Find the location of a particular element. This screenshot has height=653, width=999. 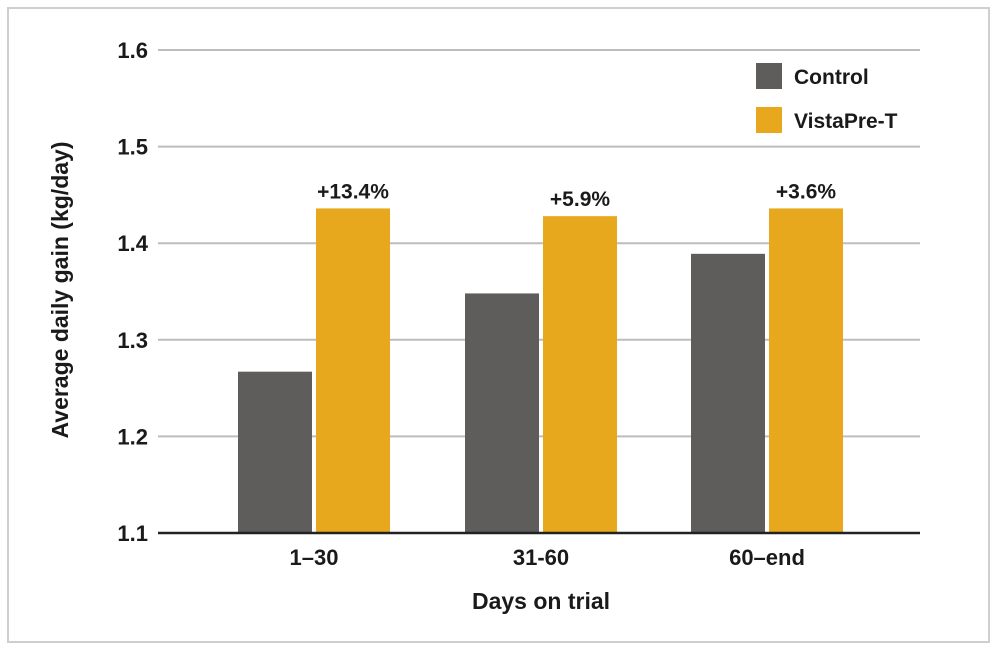

data-label: +3.6% is located at coordinates (806, 191).